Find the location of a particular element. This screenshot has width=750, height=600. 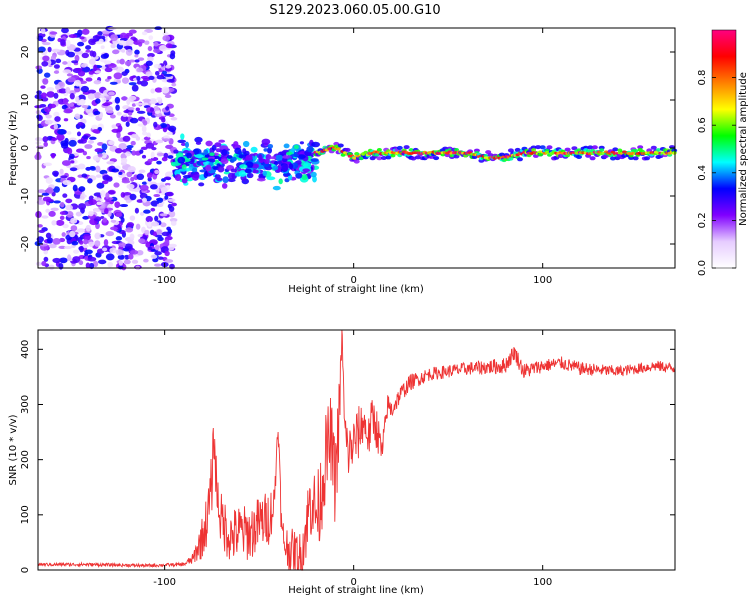

y-tick-label: 20 is located at coordinates (25, 52).